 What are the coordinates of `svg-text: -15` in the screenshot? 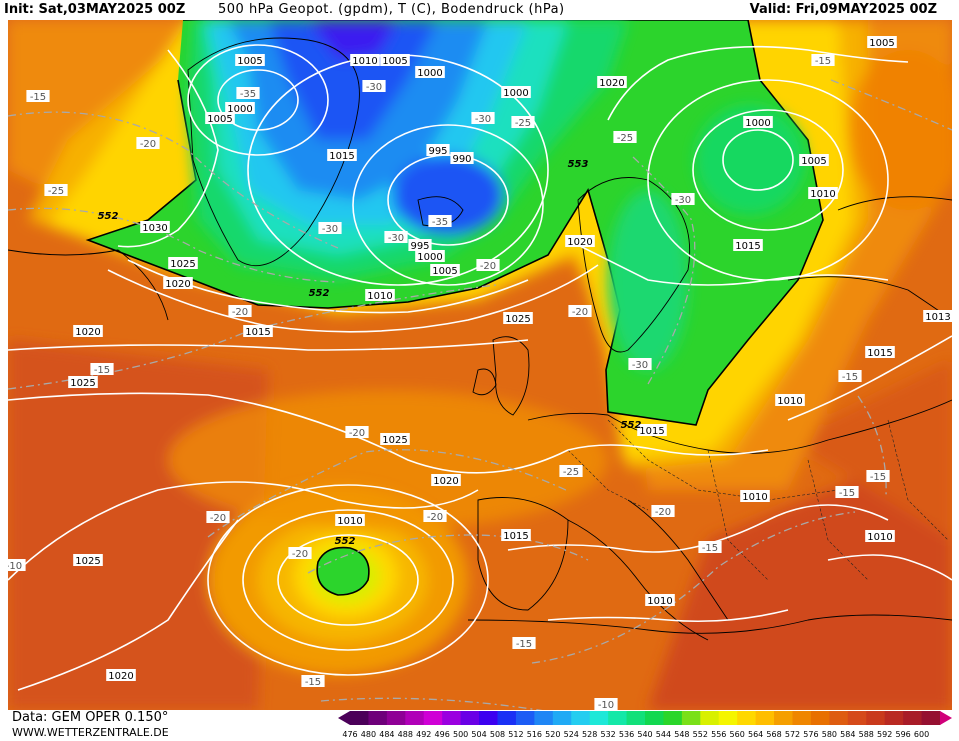 It's located at (823, 61).